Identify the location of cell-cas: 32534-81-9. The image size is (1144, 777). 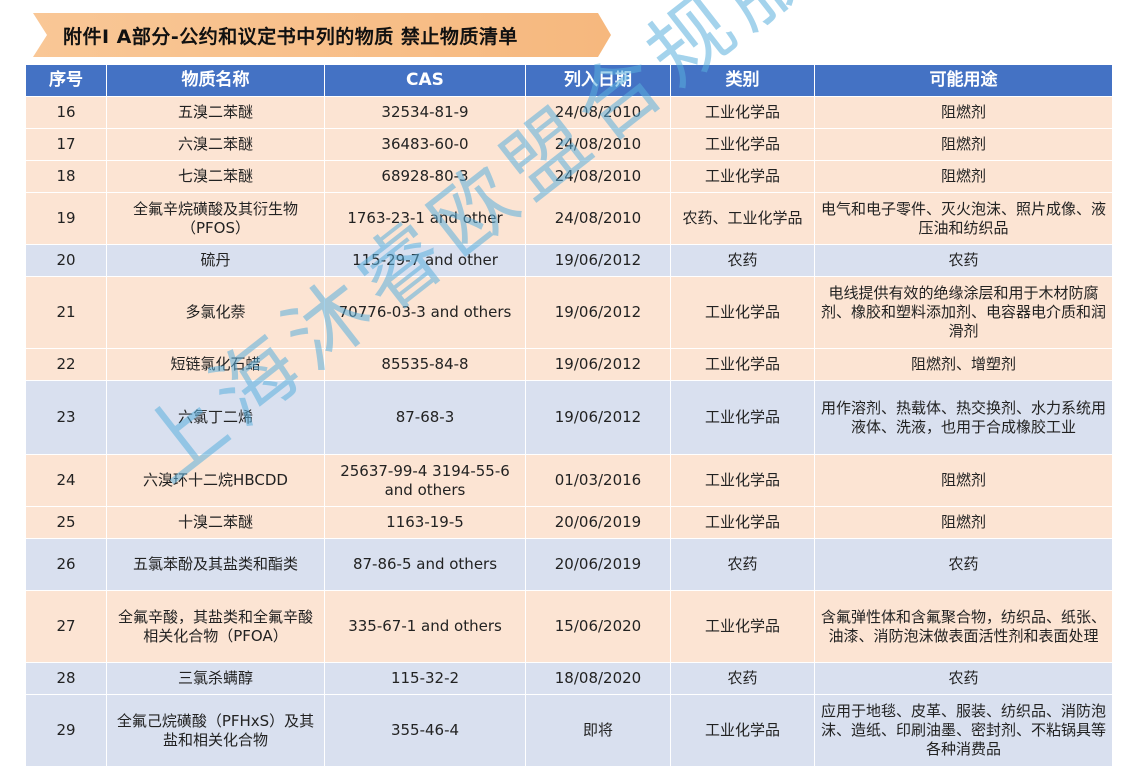
(425, 112).